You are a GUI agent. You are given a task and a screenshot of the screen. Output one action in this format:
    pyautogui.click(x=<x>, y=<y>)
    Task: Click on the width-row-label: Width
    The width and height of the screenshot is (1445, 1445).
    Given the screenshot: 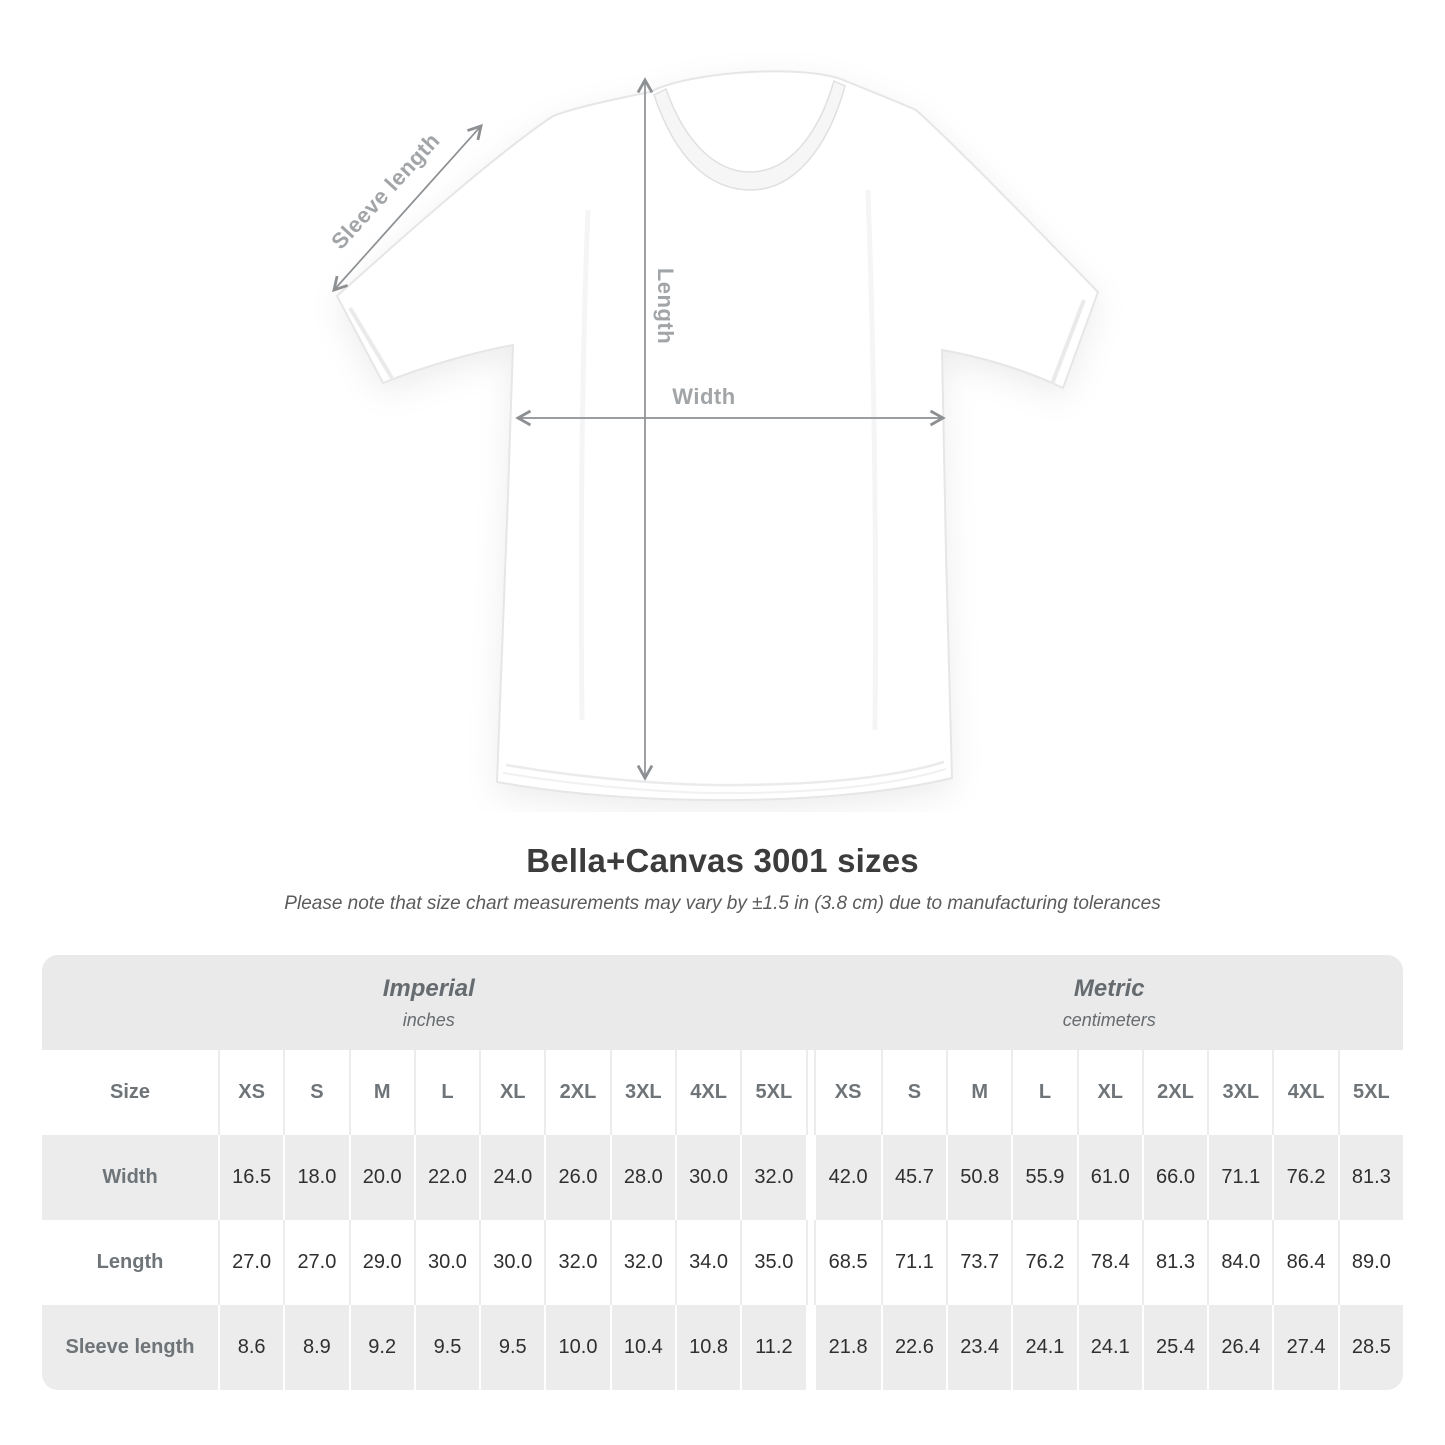 What is the action you would take?
    pyautogui.click(x=130, y=1177)
    